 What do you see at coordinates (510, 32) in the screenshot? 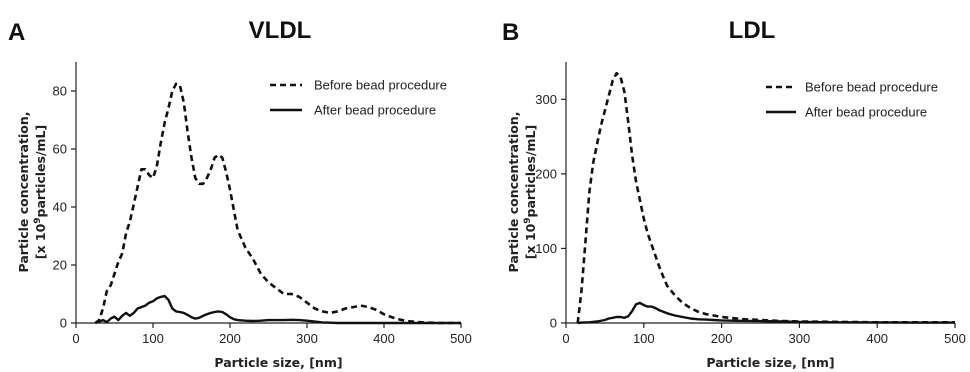
I see `panel-letter: B` at bounding box center [510, 32].